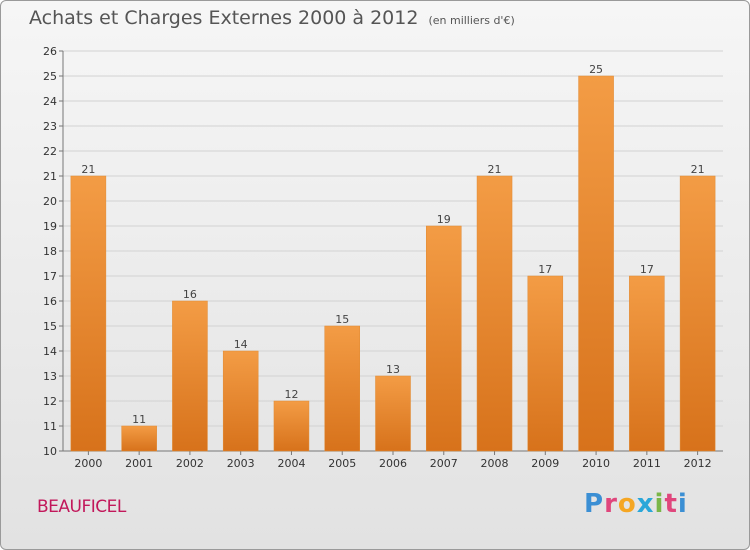  What do you see at coordinates (596, 463) in the screenshot?
I see `x-tick-label-2010: 2010` at bounding box center [596, 463].